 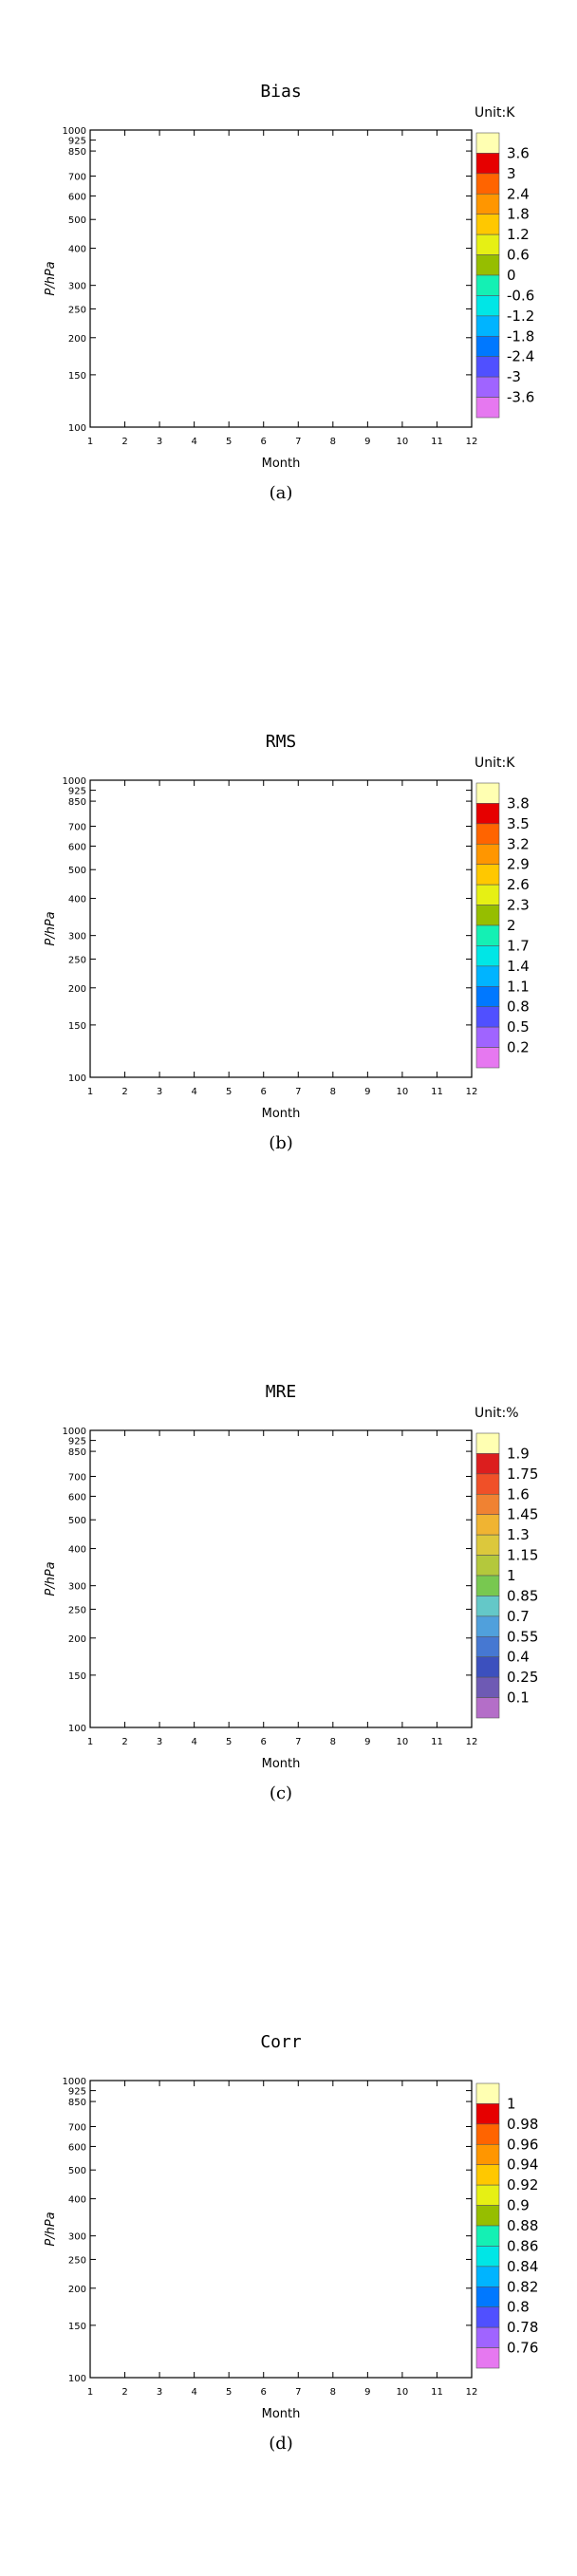 I want to click on y-tick-label: 300, so click(x=77, y=287).